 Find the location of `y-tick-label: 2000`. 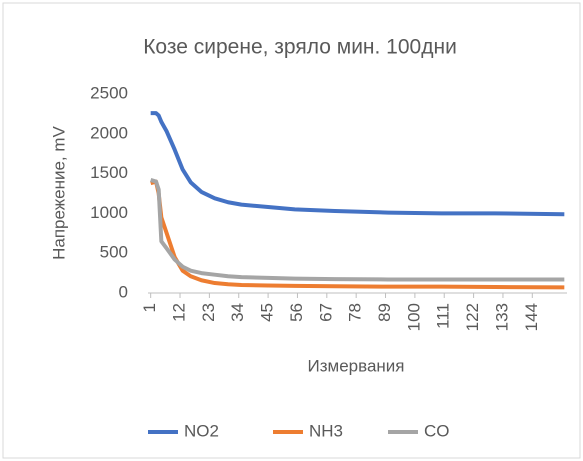

y-tick-label: 2000 is located at coordinates (109, 132).